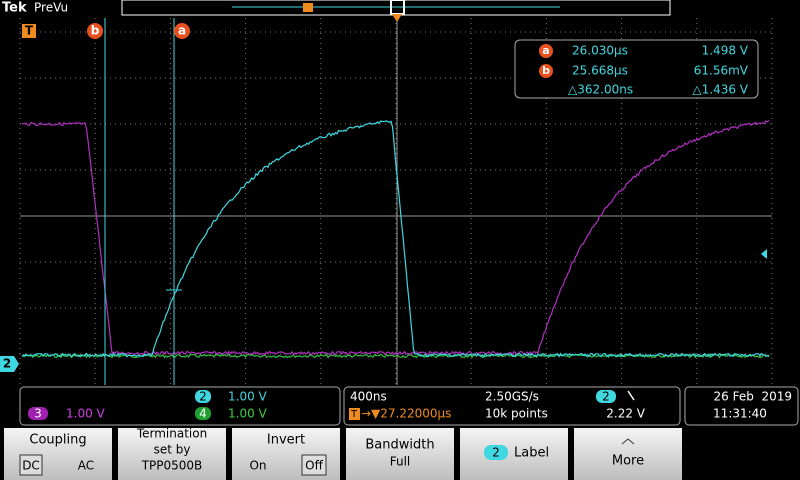  Describe the element at coordinates (764, 254) in the screenshot. I see `ch2-trigger-level` at that location.